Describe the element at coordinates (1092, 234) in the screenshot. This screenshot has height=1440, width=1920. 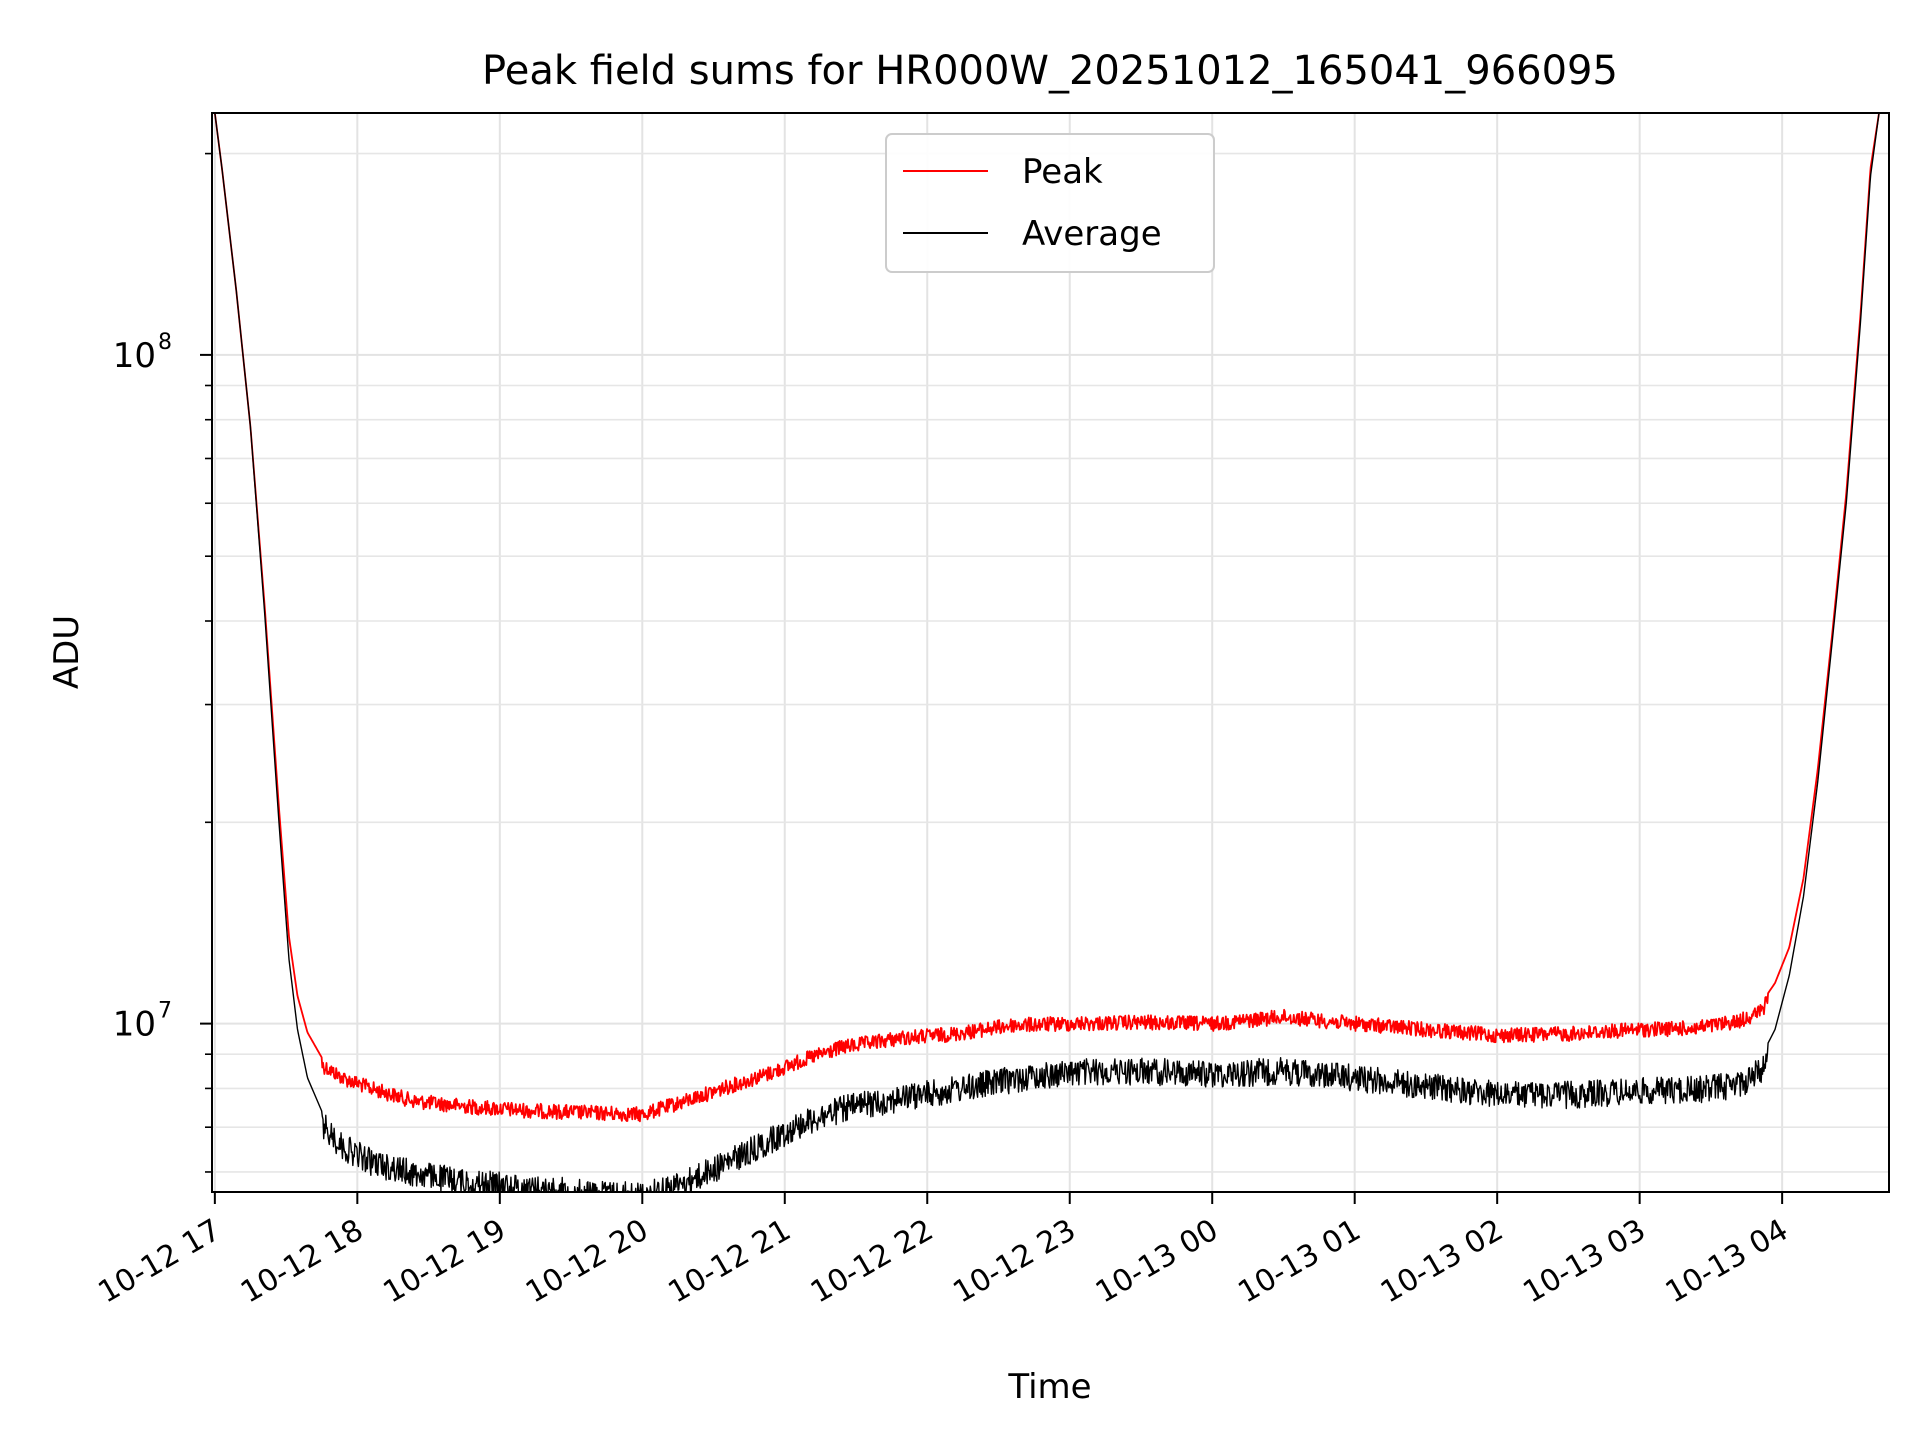
I see `legend-average-label: Average` at that location.